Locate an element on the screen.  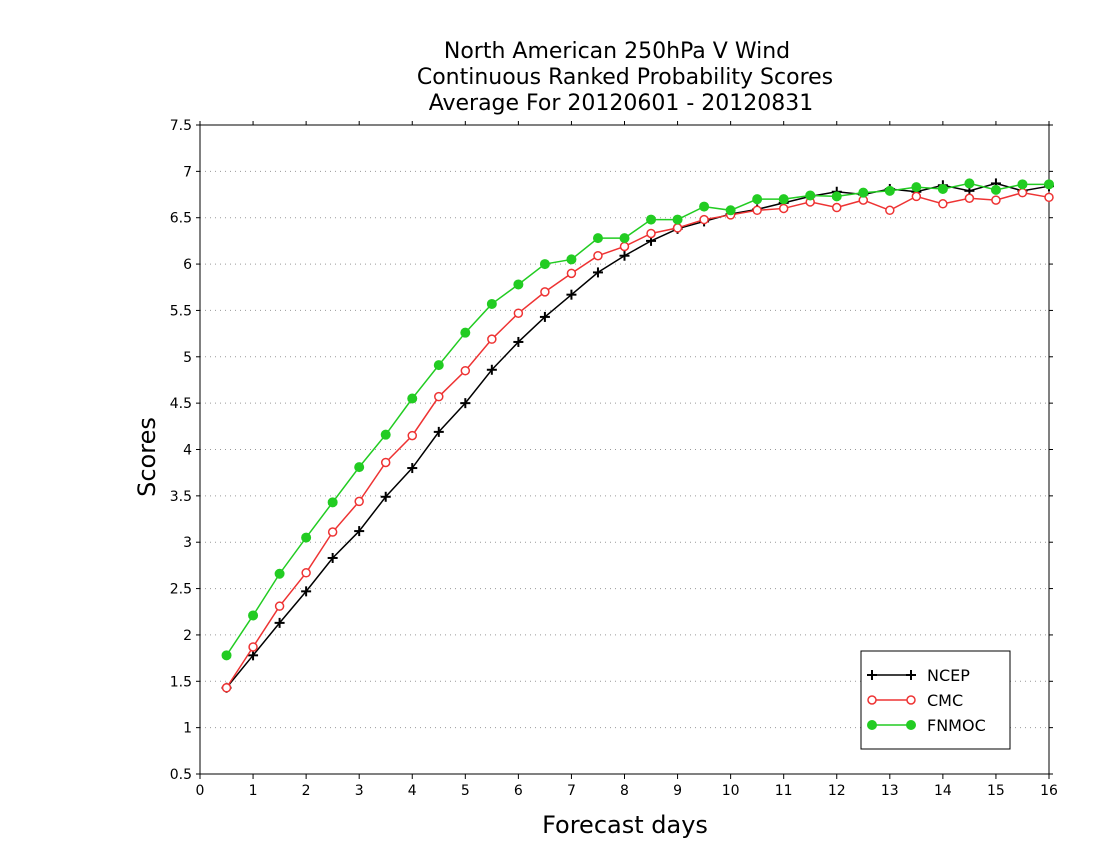
x-tick-label: 12 is located at coordinates (837, 791).